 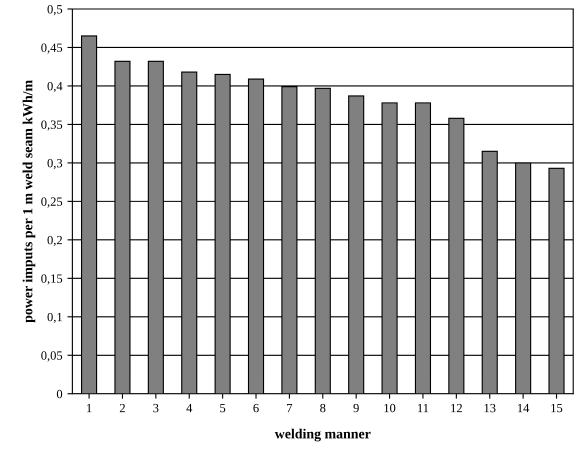 What do you see at coordinates (51, 356) in the screenshot?
I see `y-tick-label: 0,05` at bounding box center [51, 356].